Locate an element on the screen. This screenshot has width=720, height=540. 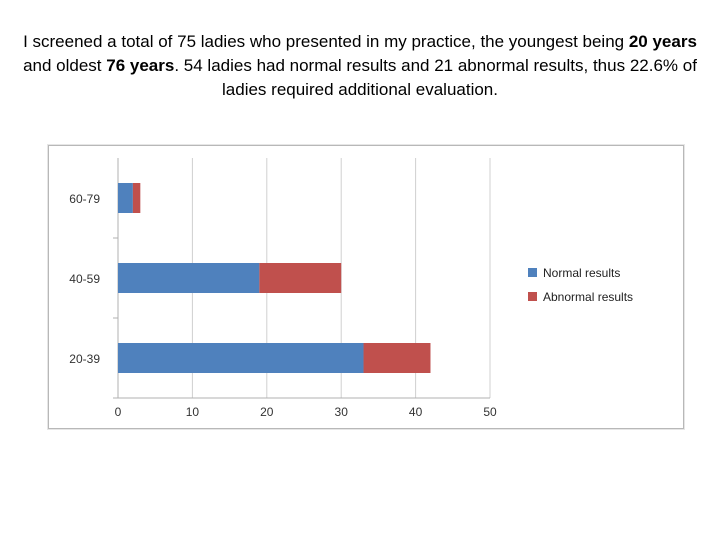
x-tick-label: 0 is located at coordinates (118, 412).